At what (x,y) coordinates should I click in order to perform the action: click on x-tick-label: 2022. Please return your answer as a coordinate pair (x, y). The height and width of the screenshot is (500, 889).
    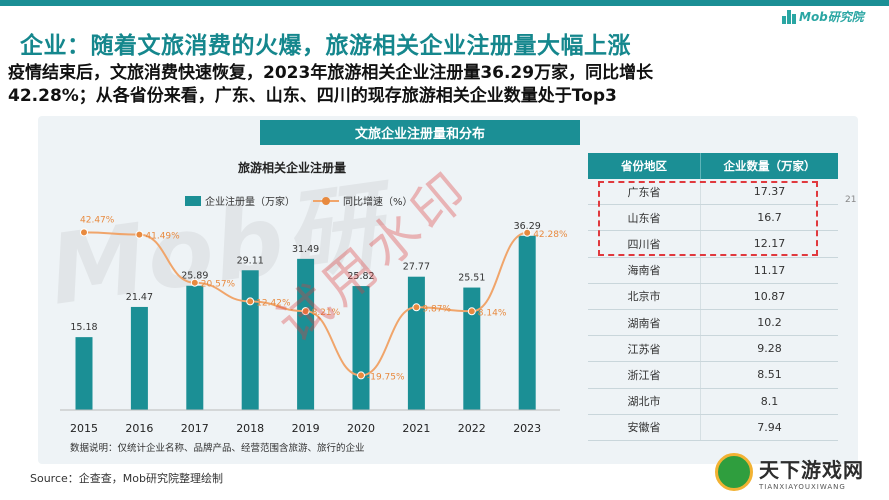
    Looking at the image, I should click on (472, 428).